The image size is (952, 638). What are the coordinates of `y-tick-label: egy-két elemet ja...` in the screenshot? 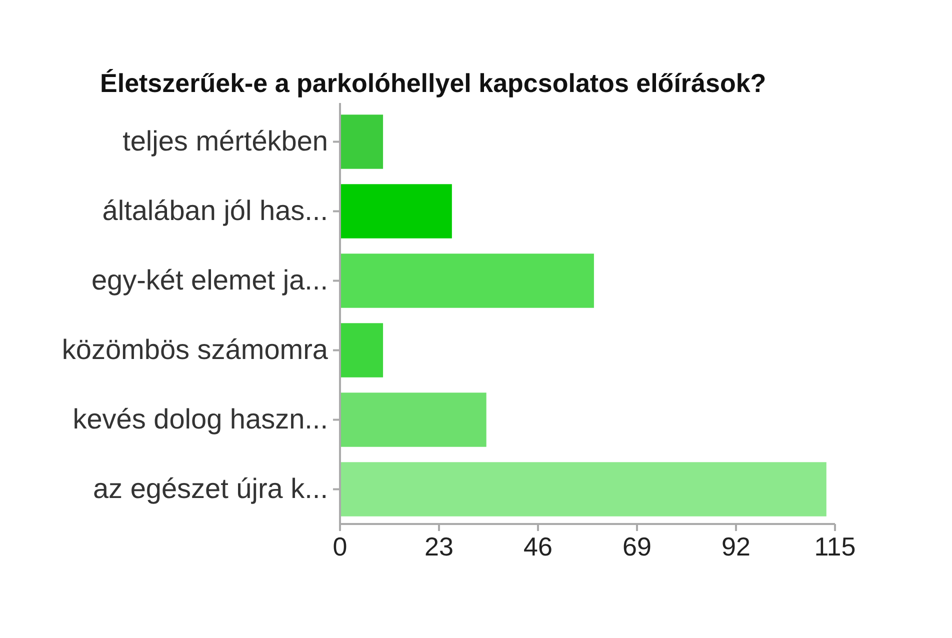 It's located at (209, 280).